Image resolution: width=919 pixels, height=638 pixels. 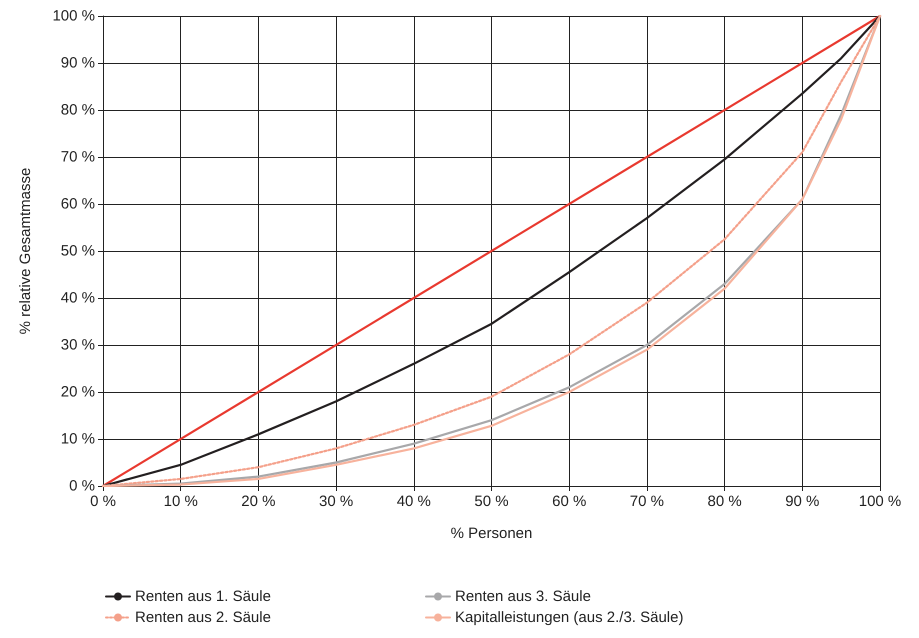 I want to click on x-tick-label: 0 %, so click(x=103, y=501).